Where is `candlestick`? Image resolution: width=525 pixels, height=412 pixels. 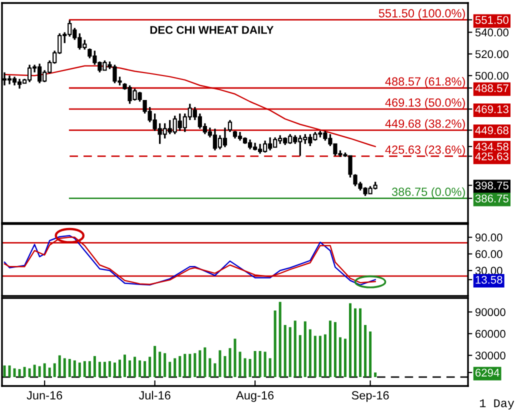 candlestick is located at coordinates (230, 126).